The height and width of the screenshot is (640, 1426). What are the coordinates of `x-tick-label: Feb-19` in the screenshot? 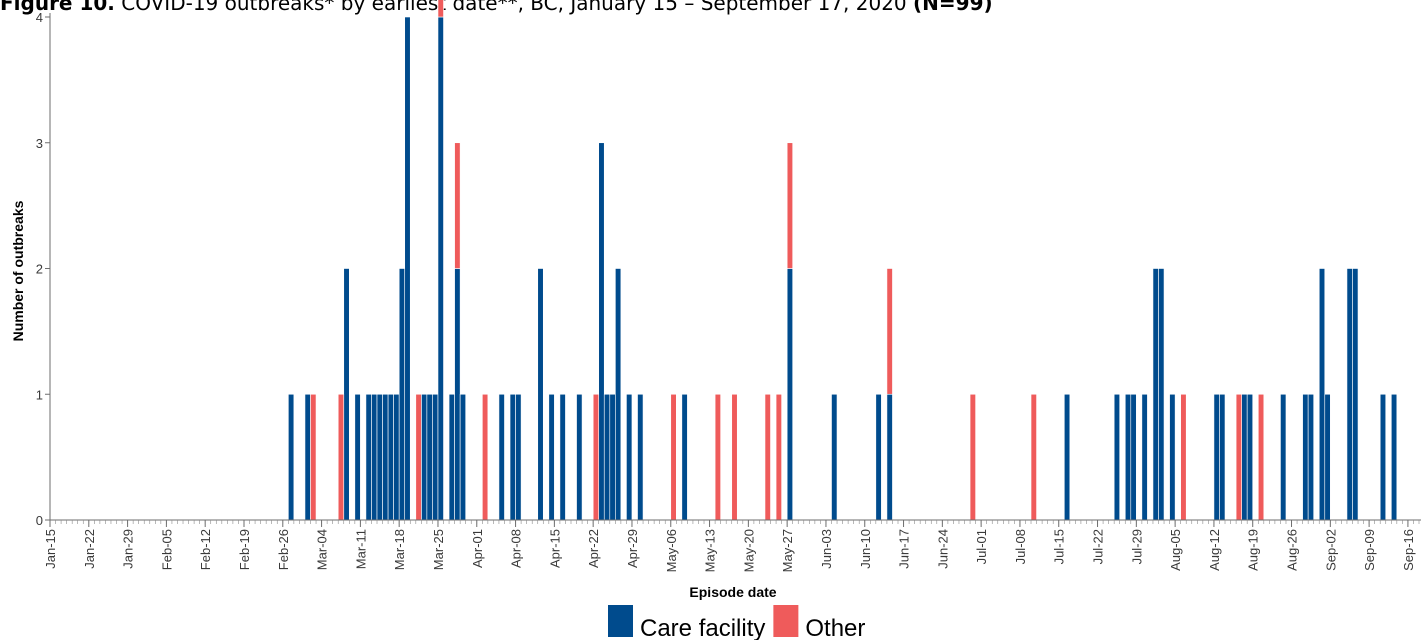 It's located at (244, 549).